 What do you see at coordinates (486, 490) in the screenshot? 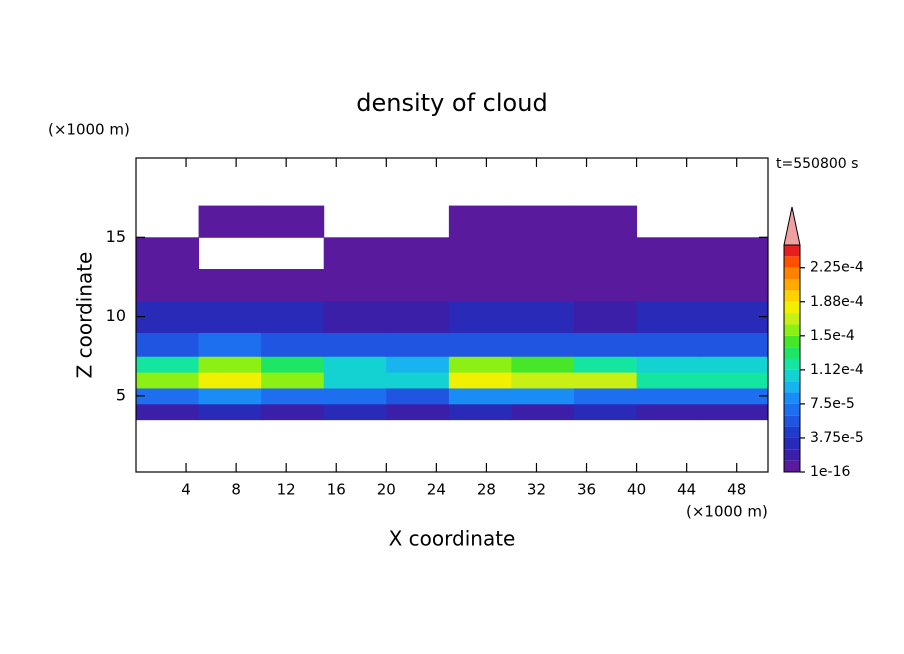
I see `x-tick-label: 28` at bounding box center [486, 490].